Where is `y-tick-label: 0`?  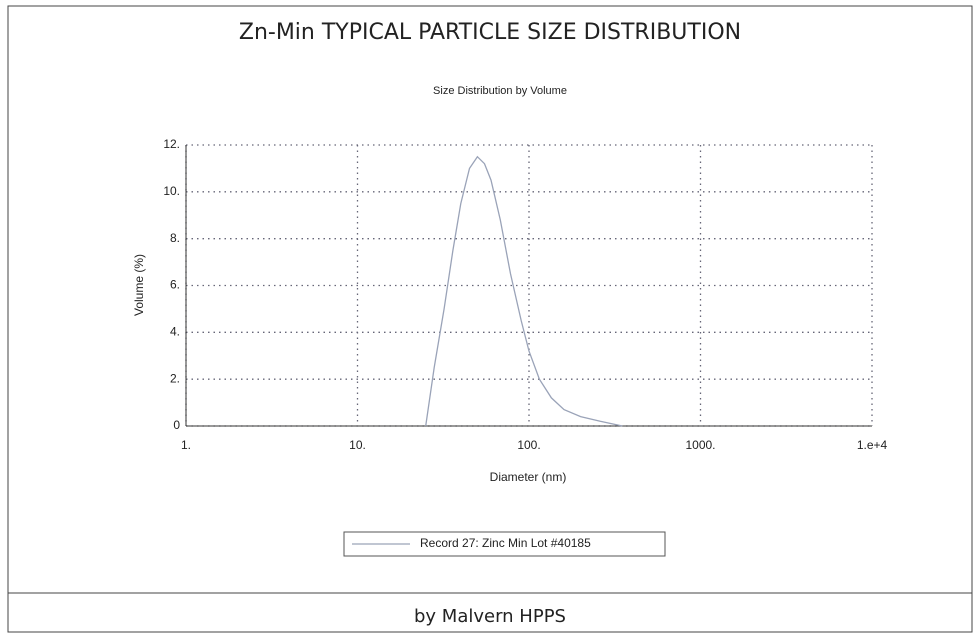
y-tick-label: 0 is located at coordinates (176, 425).